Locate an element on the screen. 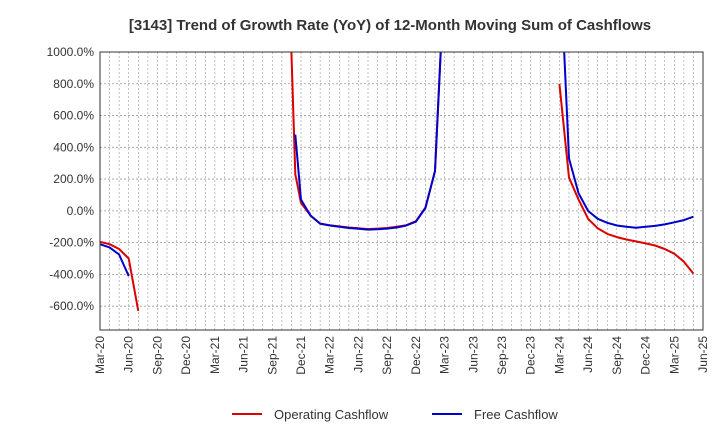  legend: Operating Cashflow Free Cashflow is located at coordinates (395, 414).